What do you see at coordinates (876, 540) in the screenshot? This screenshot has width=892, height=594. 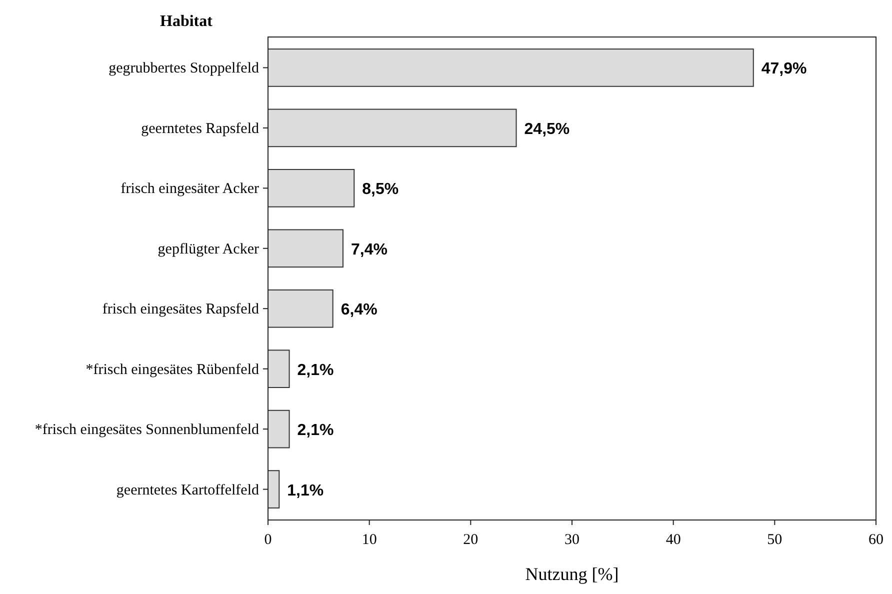 I see `x-tick-label: 60` at bounding box center [876, 540].